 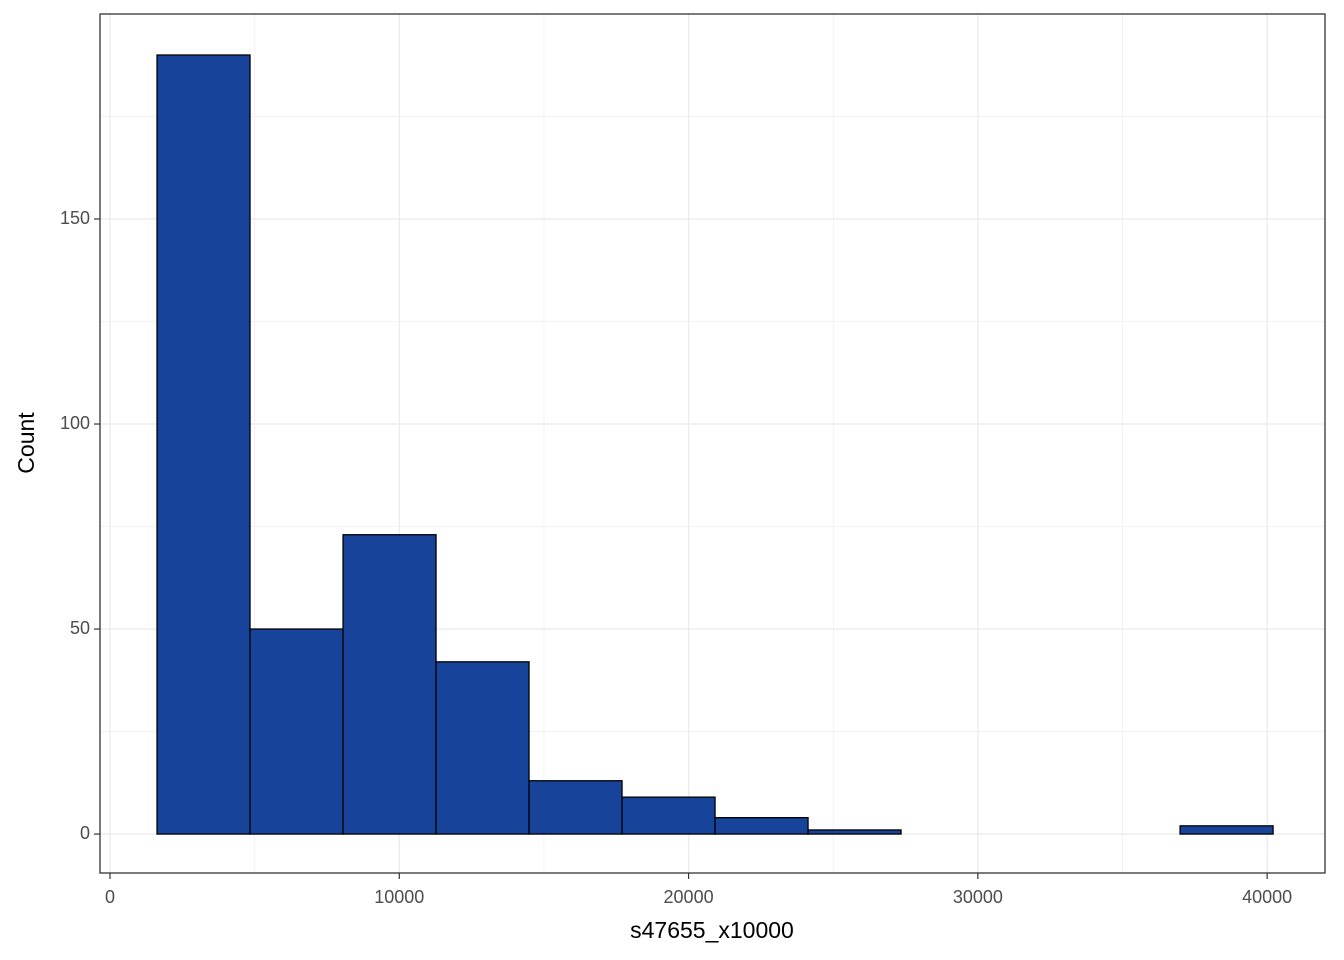 What do you see at coordinates (110, 897) in the screenshot?
I see `x-tick-label: 0` at bounding box center [110, 897].